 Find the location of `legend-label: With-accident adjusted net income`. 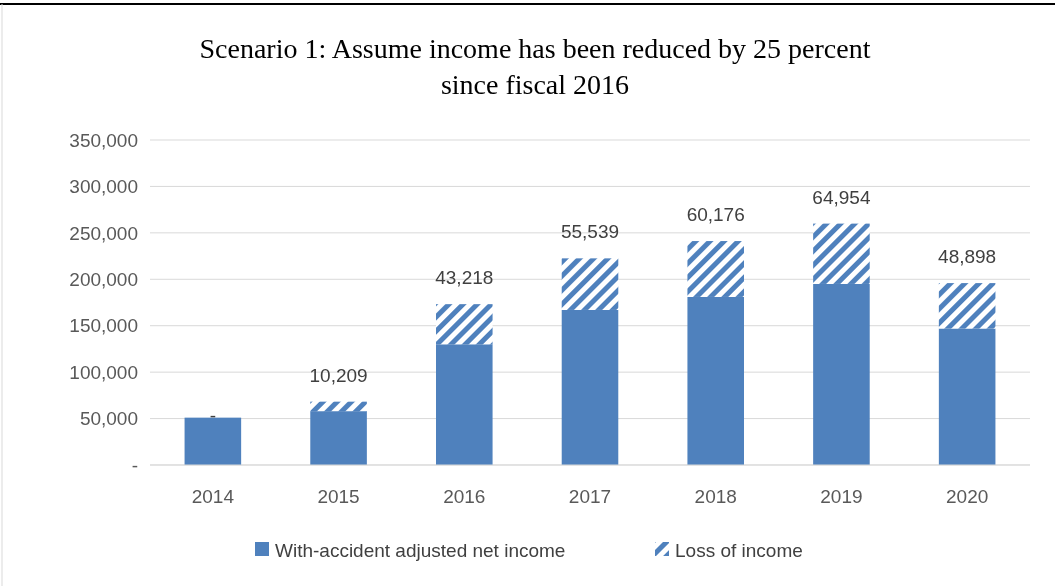

legend-label: With-accident adjusted net income is located at coordinates (420, 550).